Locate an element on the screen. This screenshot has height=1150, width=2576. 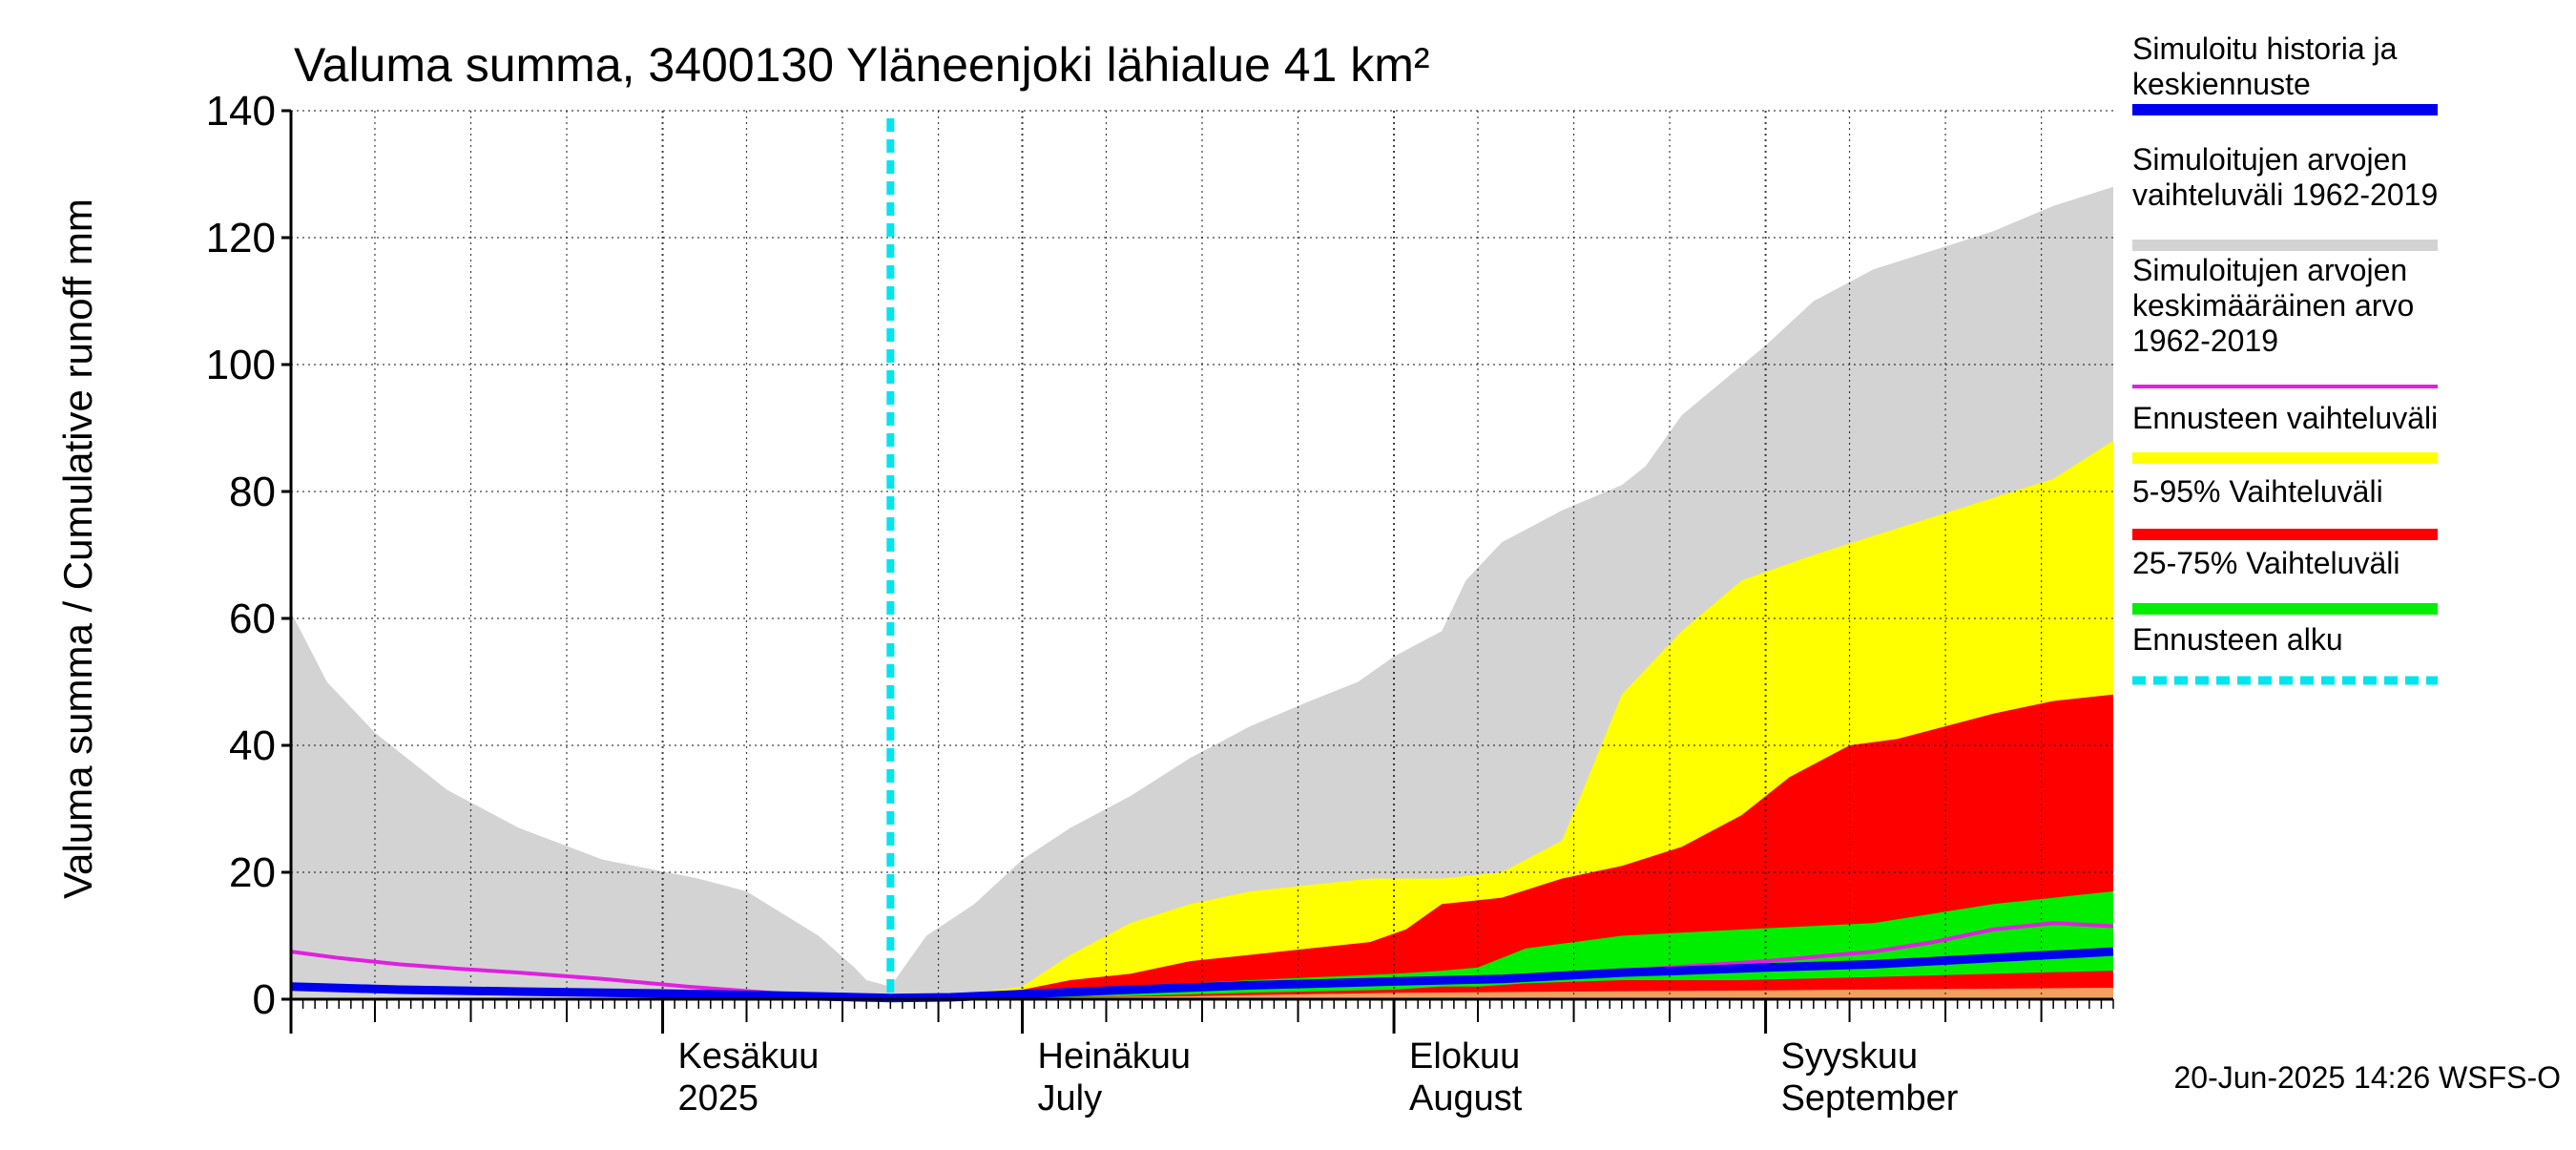
p5-95-area is located at coordinates (1501, 846).